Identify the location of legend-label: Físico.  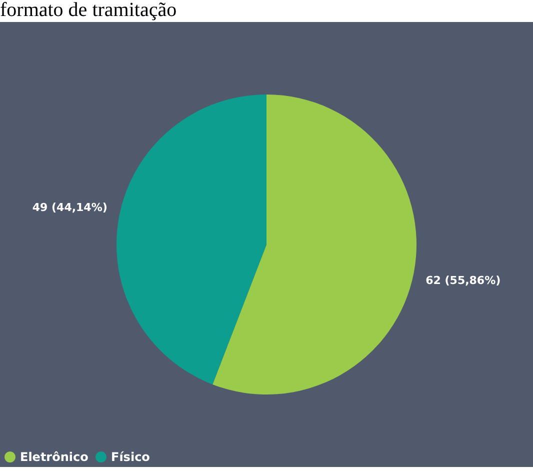
(130, 457).